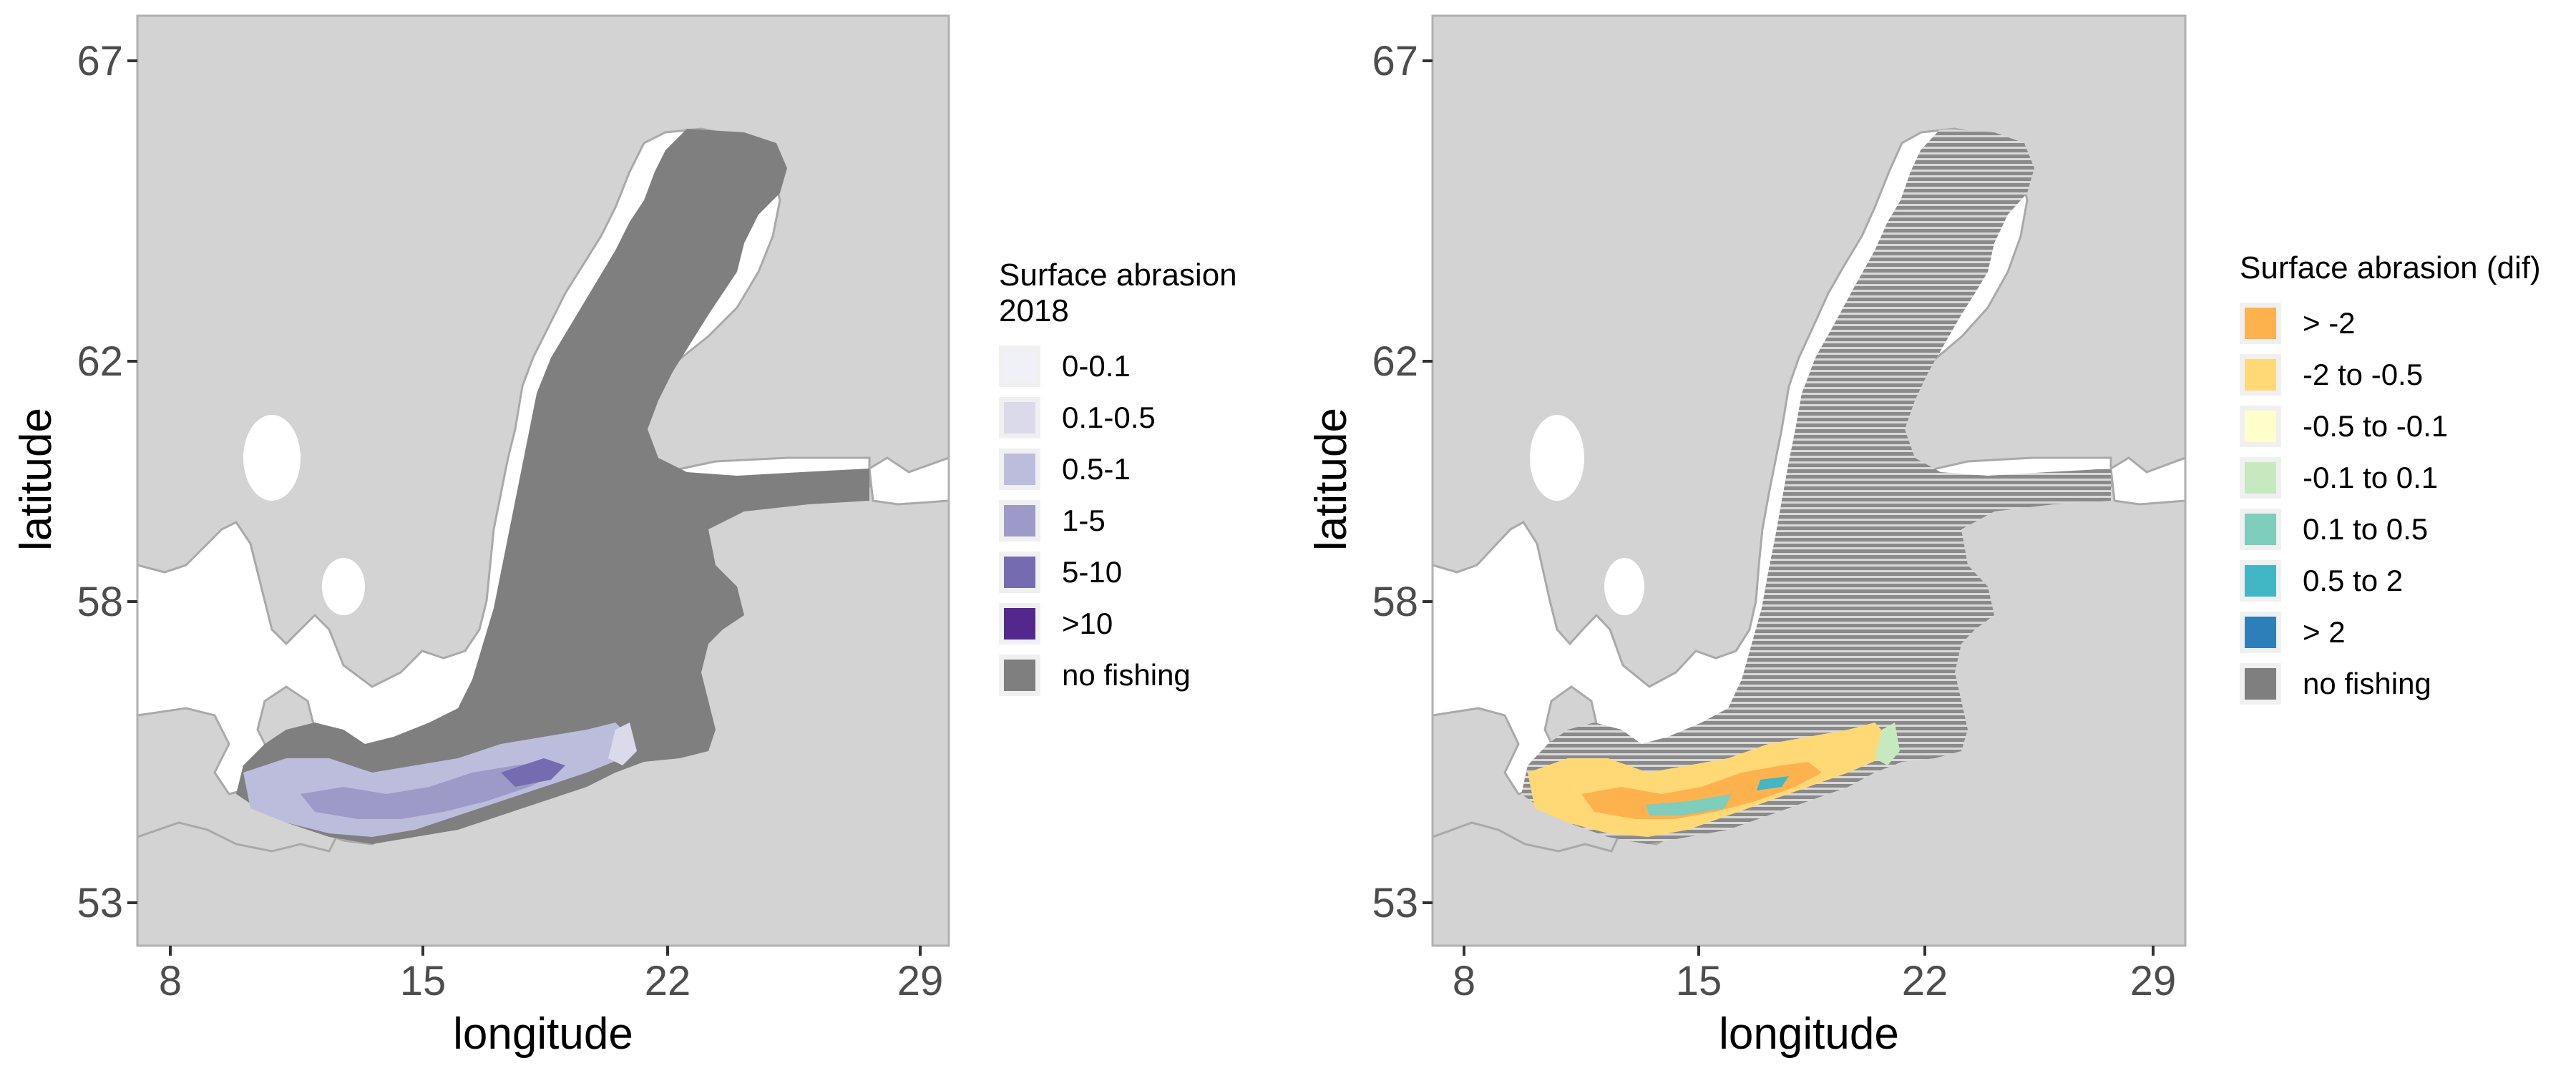 This screenshot has height=1073, width=2576. I want to click on legend-item: 5-10, so click(1118, 572).